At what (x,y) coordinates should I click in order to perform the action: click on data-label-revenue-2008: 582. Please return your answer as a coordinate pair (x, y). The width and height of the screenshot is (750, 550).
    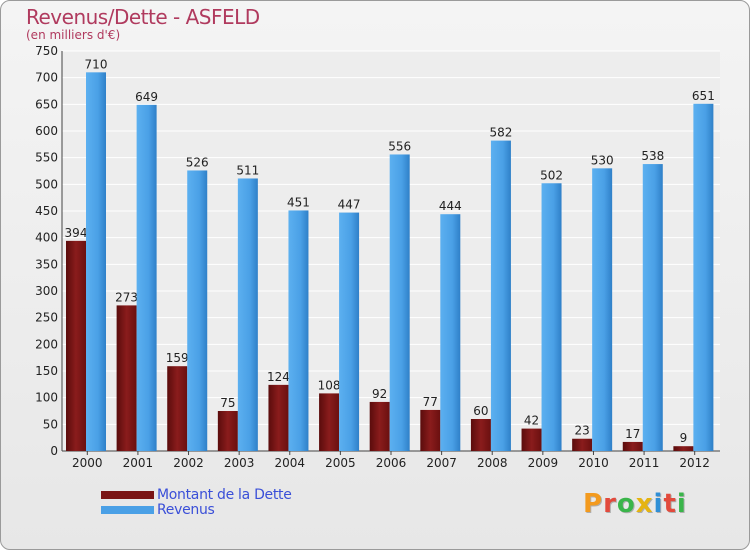
    Looking at the image, I should click on (500, 133).